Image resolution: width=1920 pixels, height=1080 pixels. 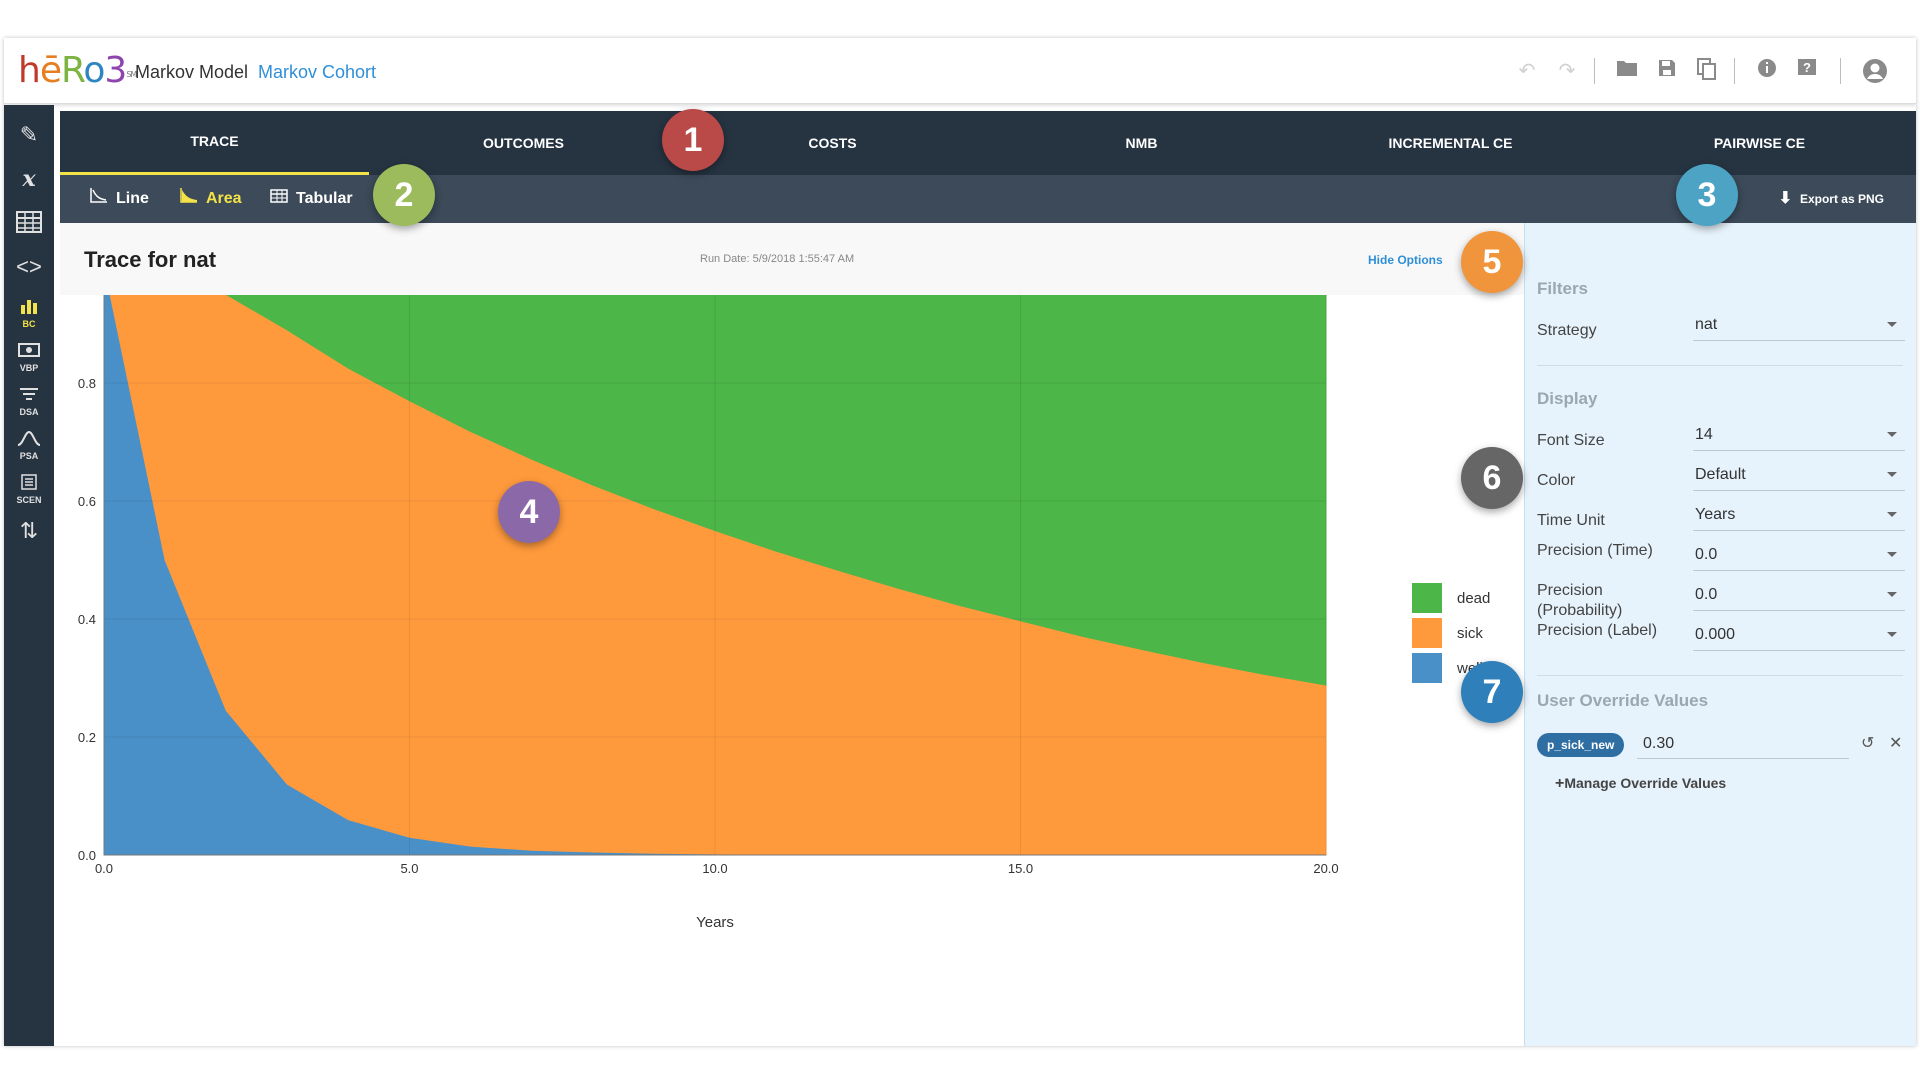 I want to click on sidebar-item-scen: SCEN, so click(x=29, y=491).